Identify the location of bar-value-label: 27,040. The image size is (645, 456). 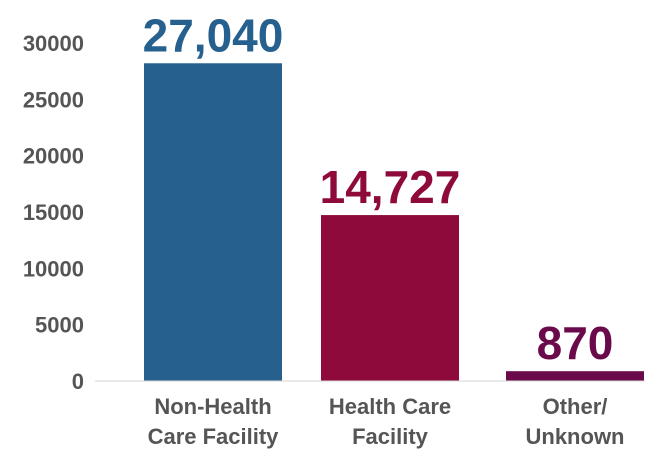
(213, 35).